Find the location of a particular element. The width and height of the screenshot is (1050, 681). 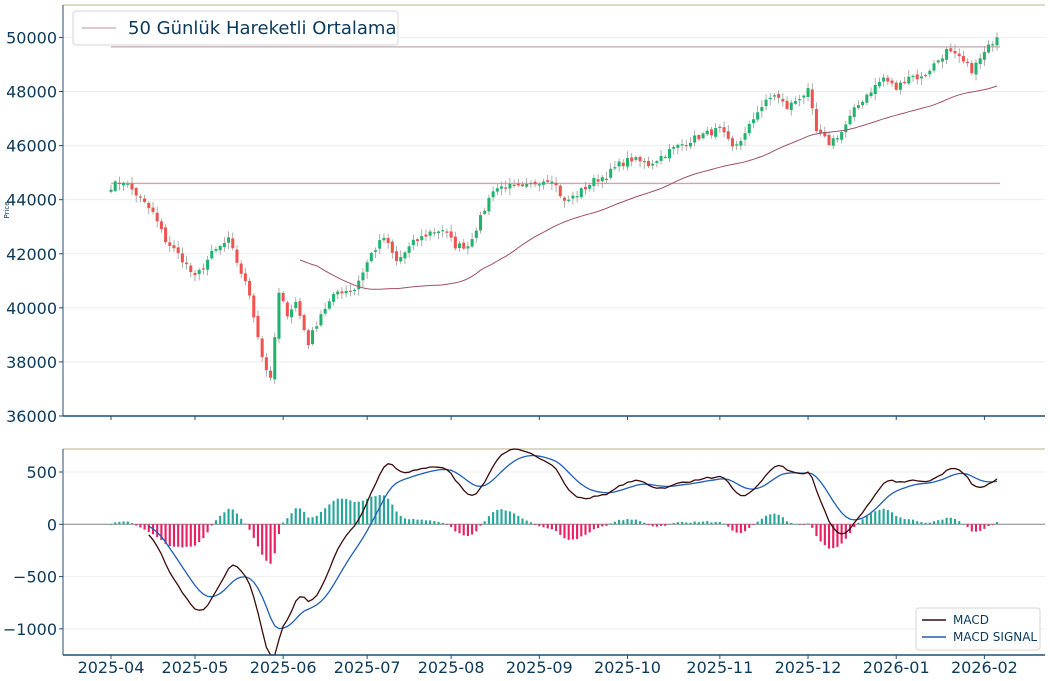

legend-signal-label: MACD SIGNAL is located at coordinates (995, 637).